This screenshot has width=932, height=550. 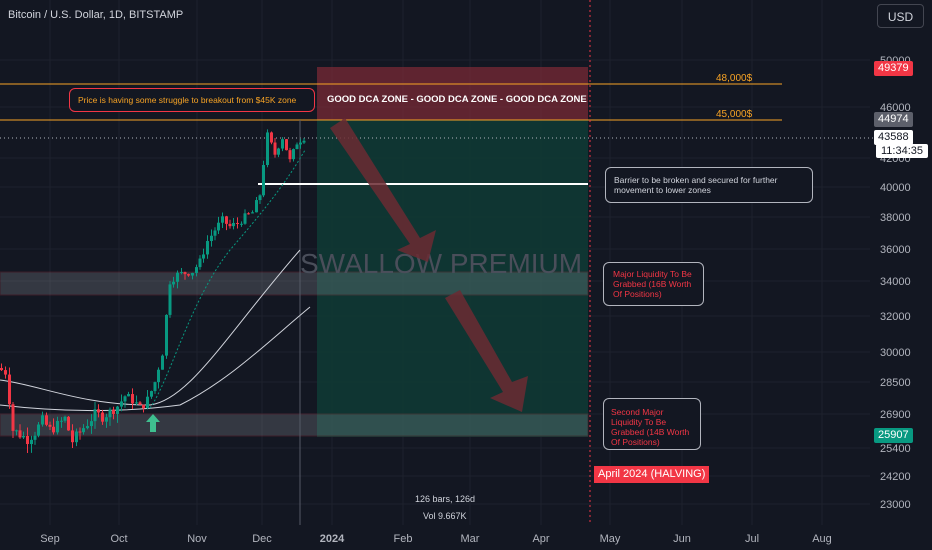 What do you see at coordinates (895, 415) in the screenshot?
I see `y-tick-label: 26900` at bounding box center [895, 415].